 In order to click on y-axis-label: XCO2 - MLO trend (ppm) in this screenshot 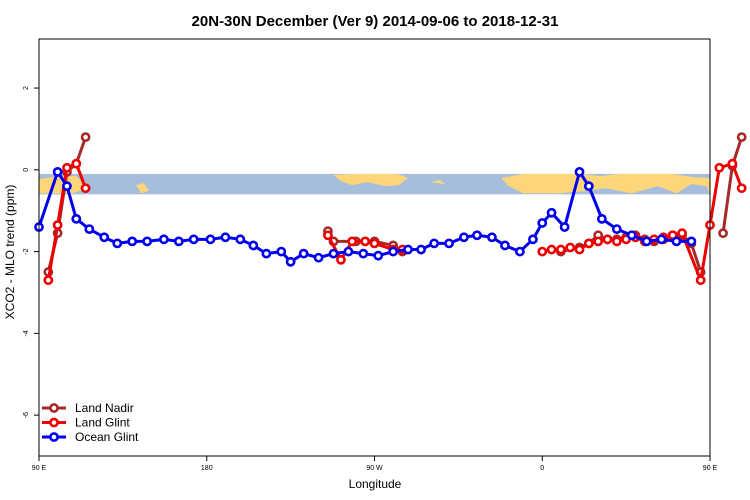, I will do `click(10, 252)`.